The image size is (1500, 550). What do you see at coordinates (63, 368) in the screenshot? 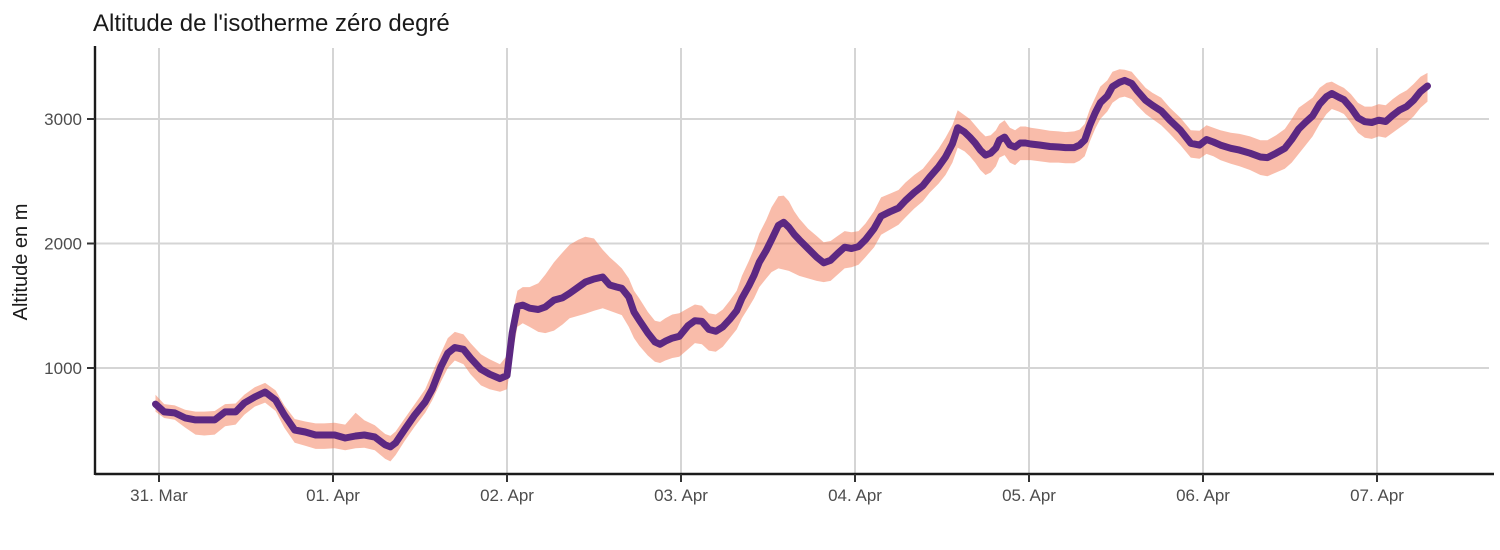
I see `y-tick-label: 1000` at bounding box center [63, 368].